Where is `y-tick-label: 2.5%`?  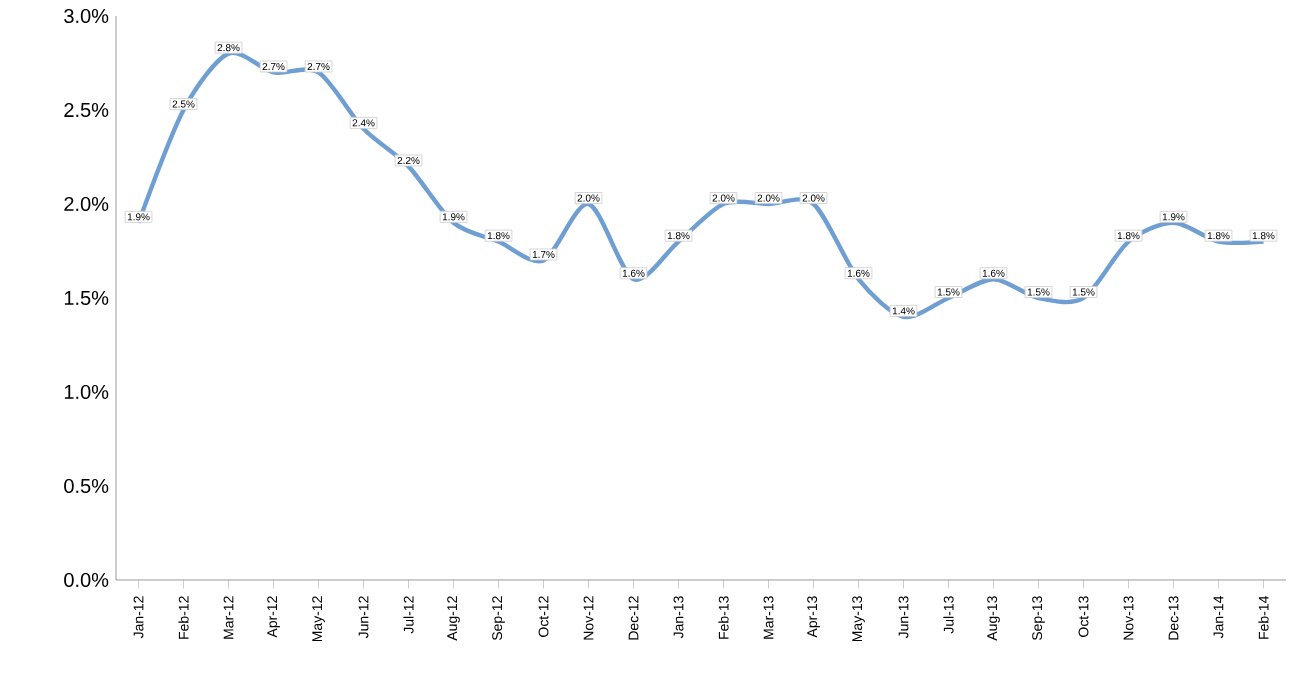 y-tick-label: 2.5% is located at coordinates (86, 110).